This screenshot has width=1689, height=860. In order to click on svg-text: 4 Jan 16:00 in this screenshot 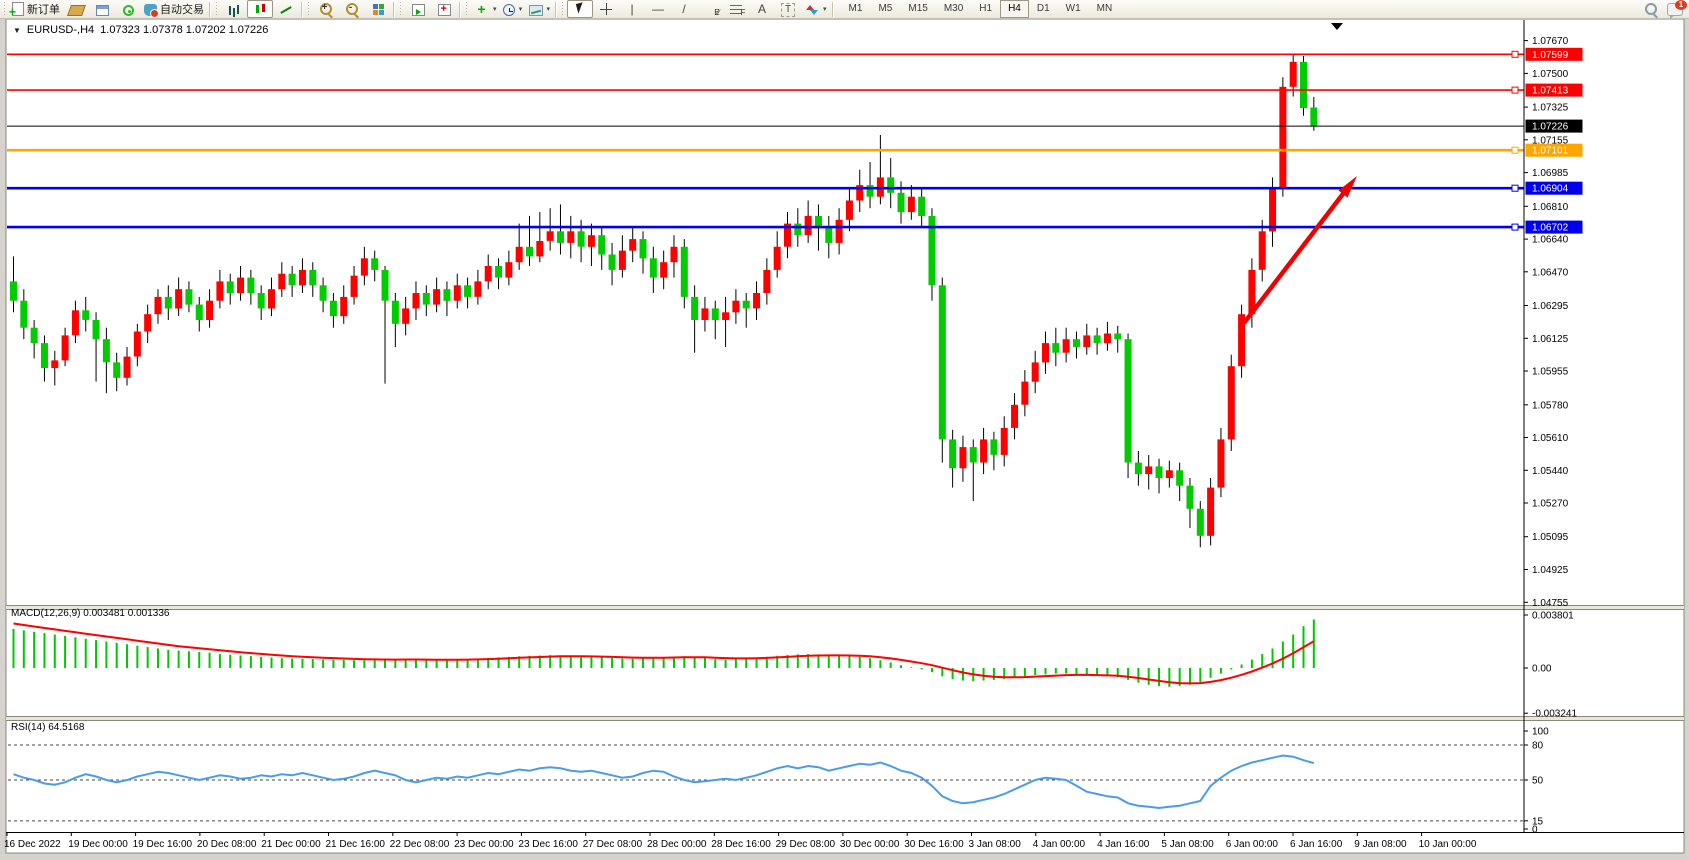, I will do `click(1123, 844)`.